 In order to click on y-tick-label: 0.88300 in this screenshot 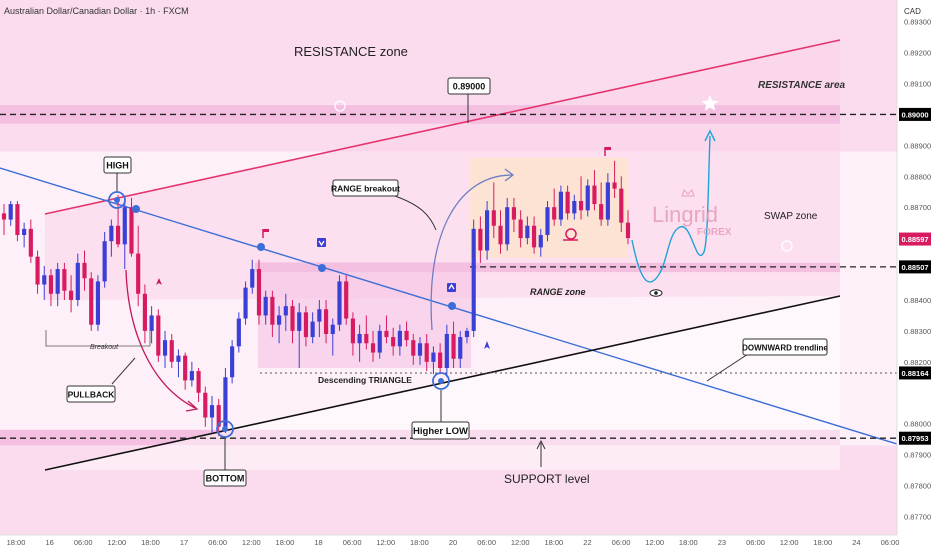, I will do `click(917, 331)`.